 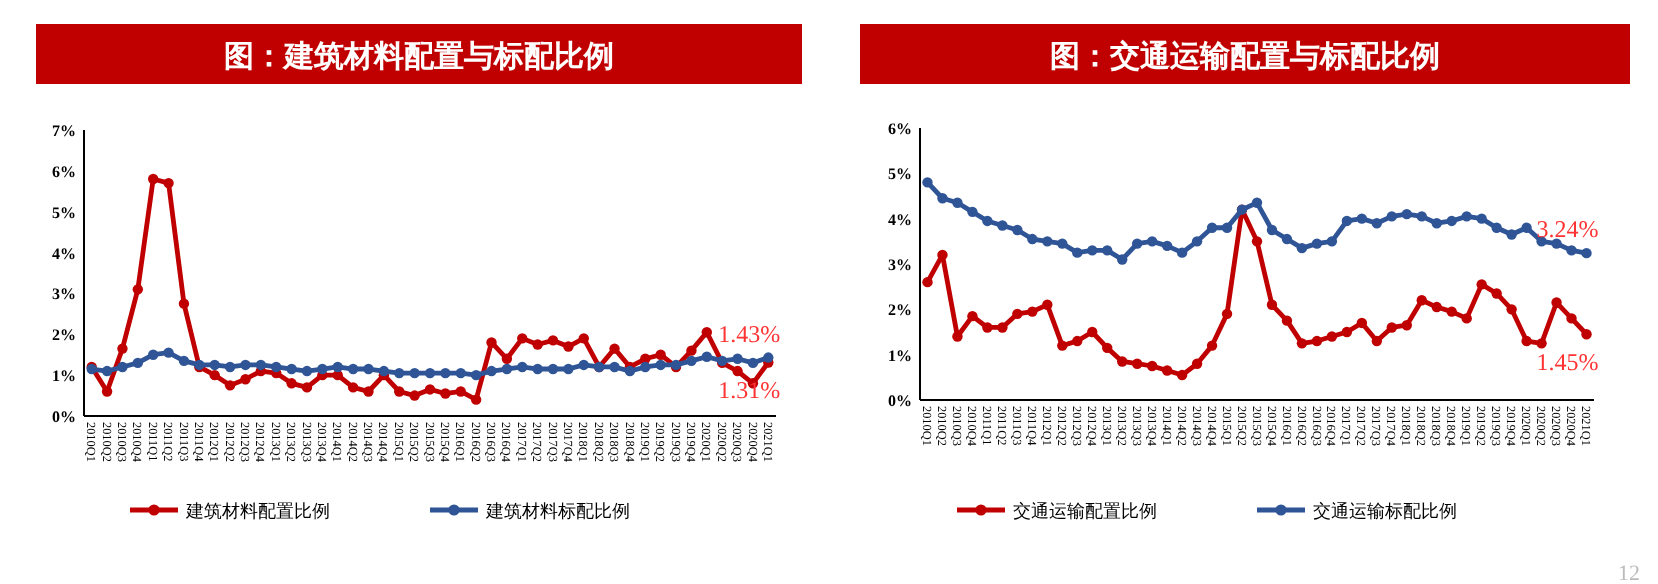 What do you see at coordinates (1245, 56) in the screenshot?
I see `chart-title: 图：交通运输配置与标配比例` at bounding box center [1245, 56].